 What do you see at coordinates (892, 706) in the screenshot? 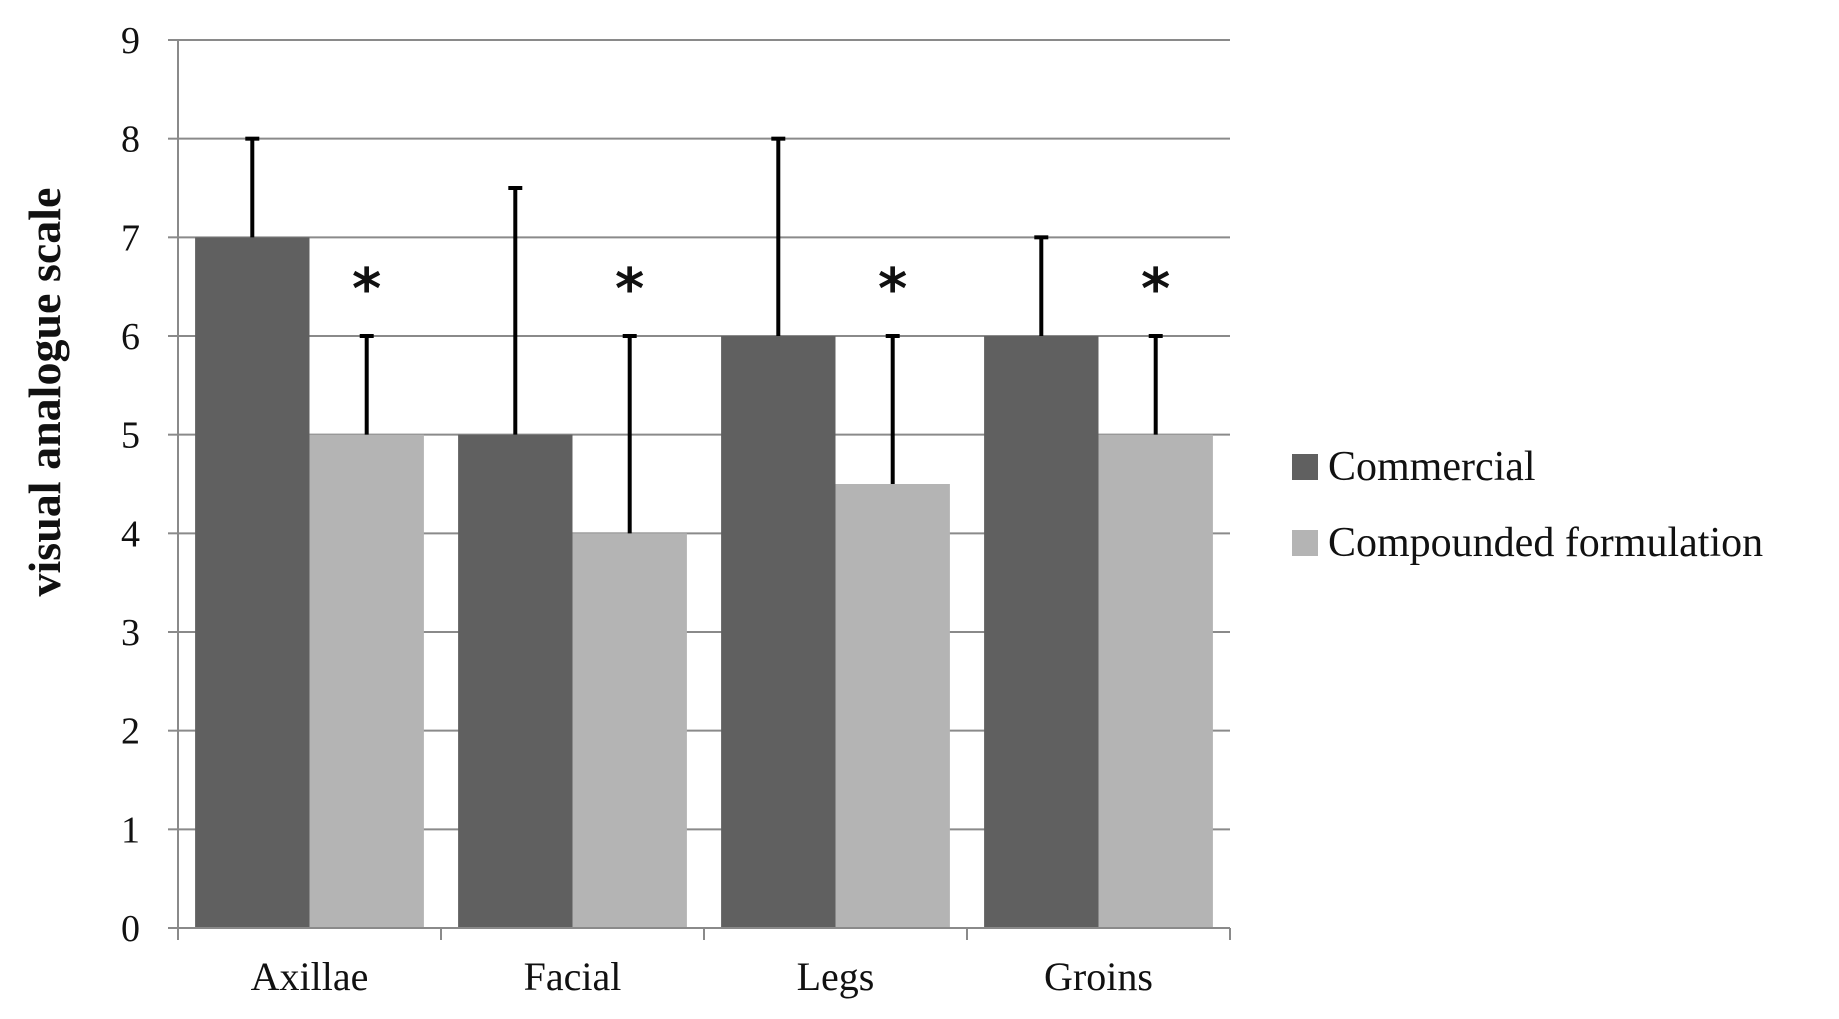
I see `bar-compounded-formulation-legs` at bounding box center [892, 706].